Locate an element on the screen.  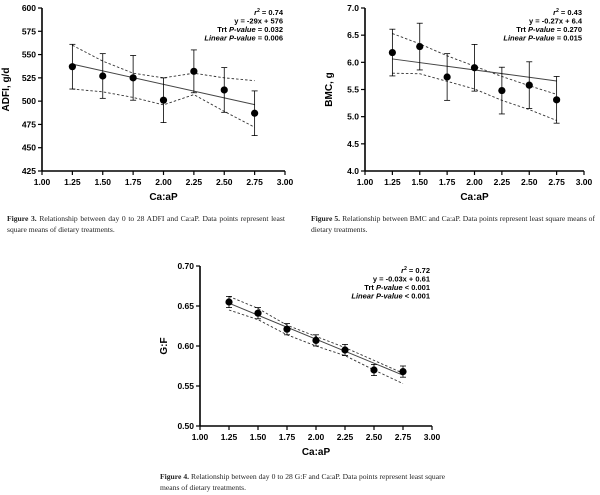
linear-p-value: Linear P-value < 0.001 is located at coordinates (390, 296).